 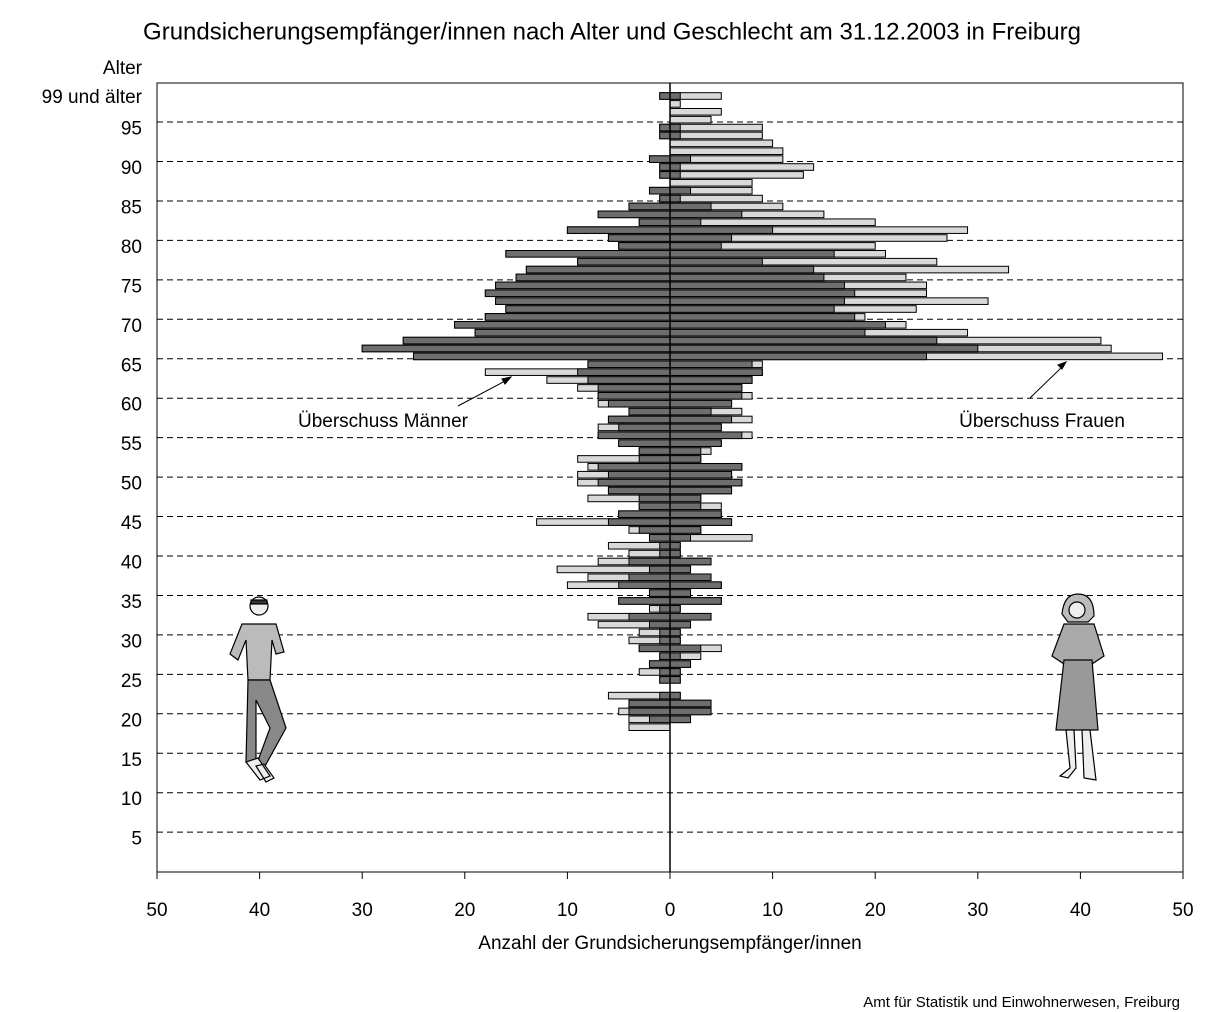 I want to click on x-tick-label: 40, so click(x=1080, y=910).